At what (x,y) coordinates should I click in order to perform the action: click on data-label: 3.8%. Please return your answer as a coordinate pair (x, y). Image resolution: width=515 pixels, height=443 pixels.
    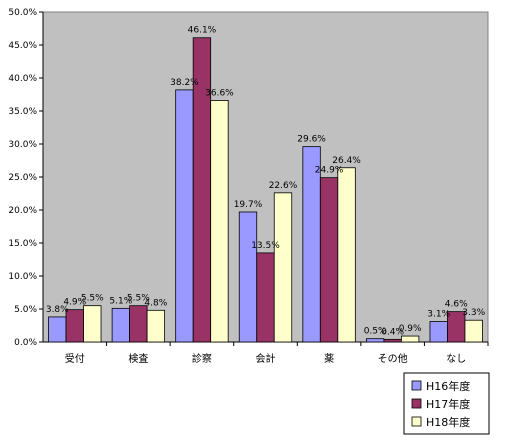
    Looking at the image, I should click on (57, 310).